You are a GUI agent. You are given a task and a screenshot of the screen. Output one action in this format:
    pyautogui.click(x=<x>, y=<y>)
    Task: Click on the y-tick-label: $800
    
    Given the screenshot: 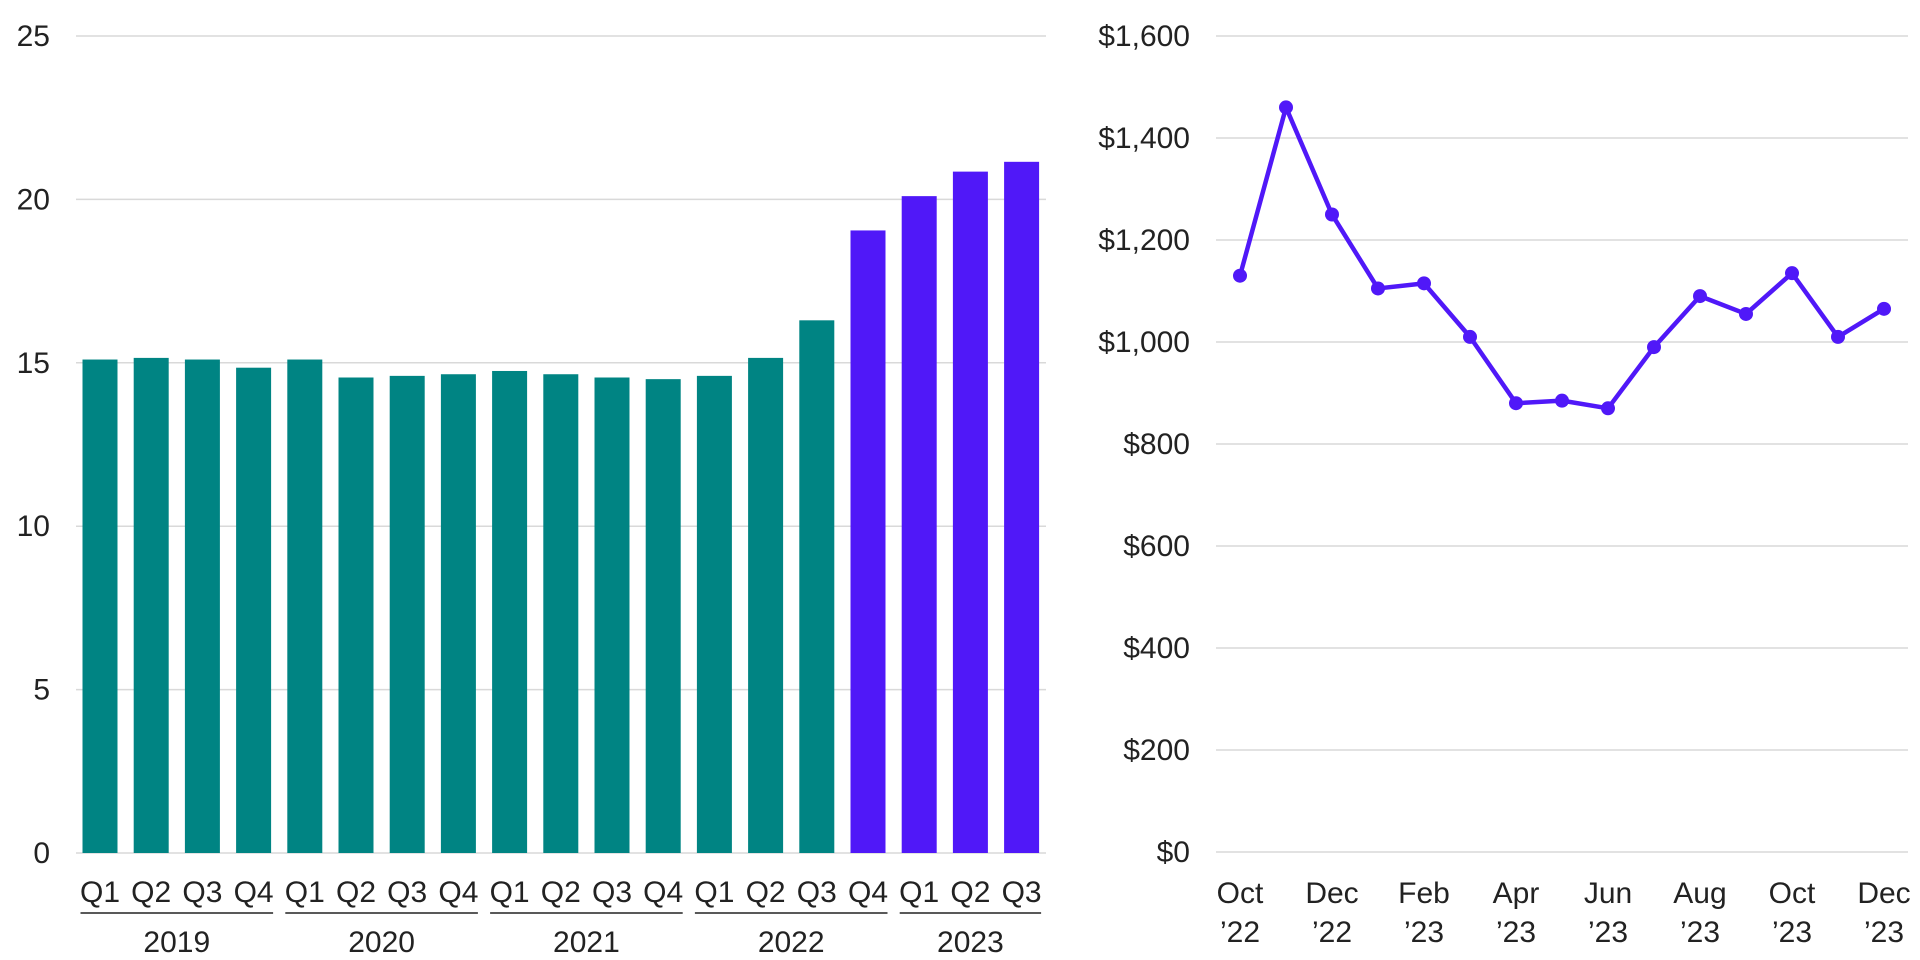 What is the action you would take?
    pyautogui.click(x=1156, y=444)
    